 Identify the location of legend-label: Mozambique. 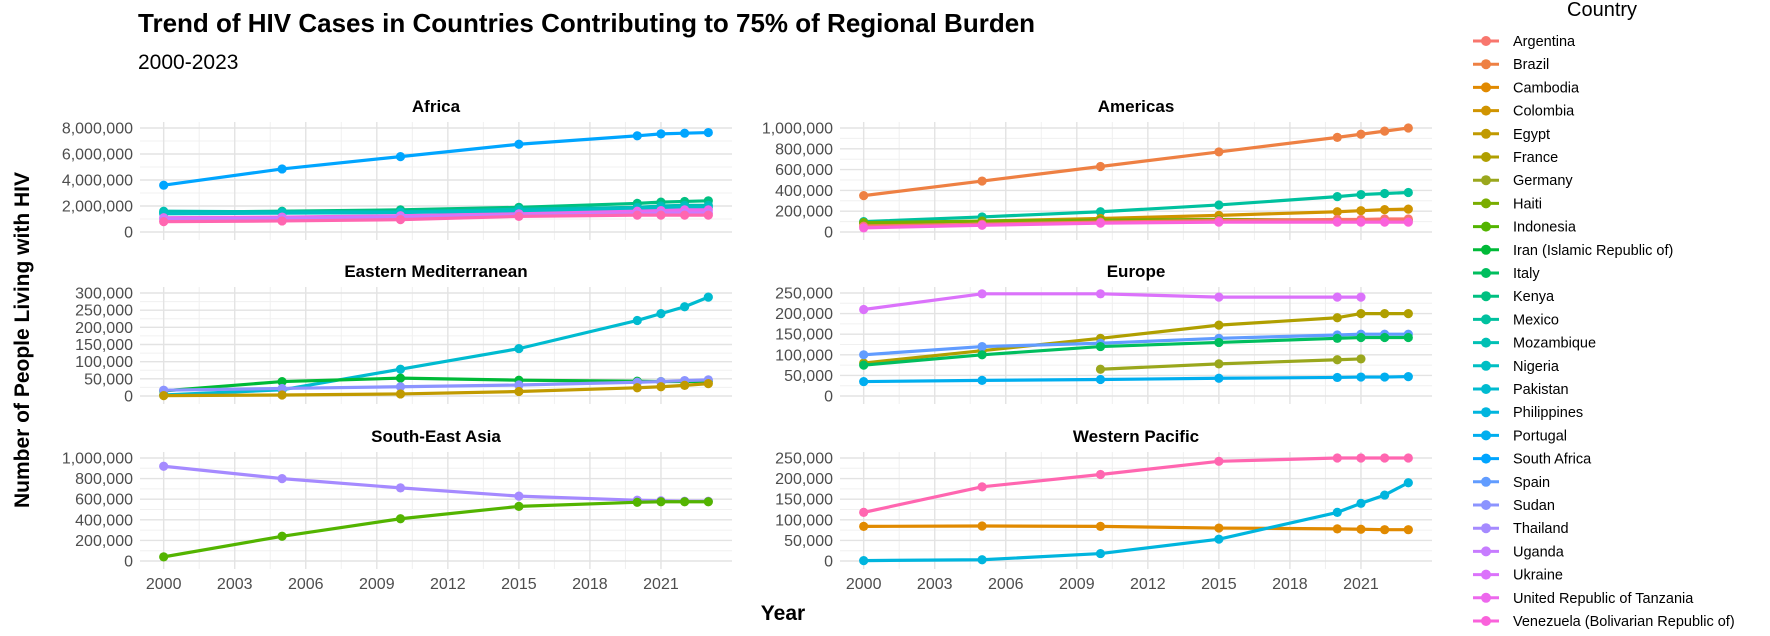
(1554, 344).